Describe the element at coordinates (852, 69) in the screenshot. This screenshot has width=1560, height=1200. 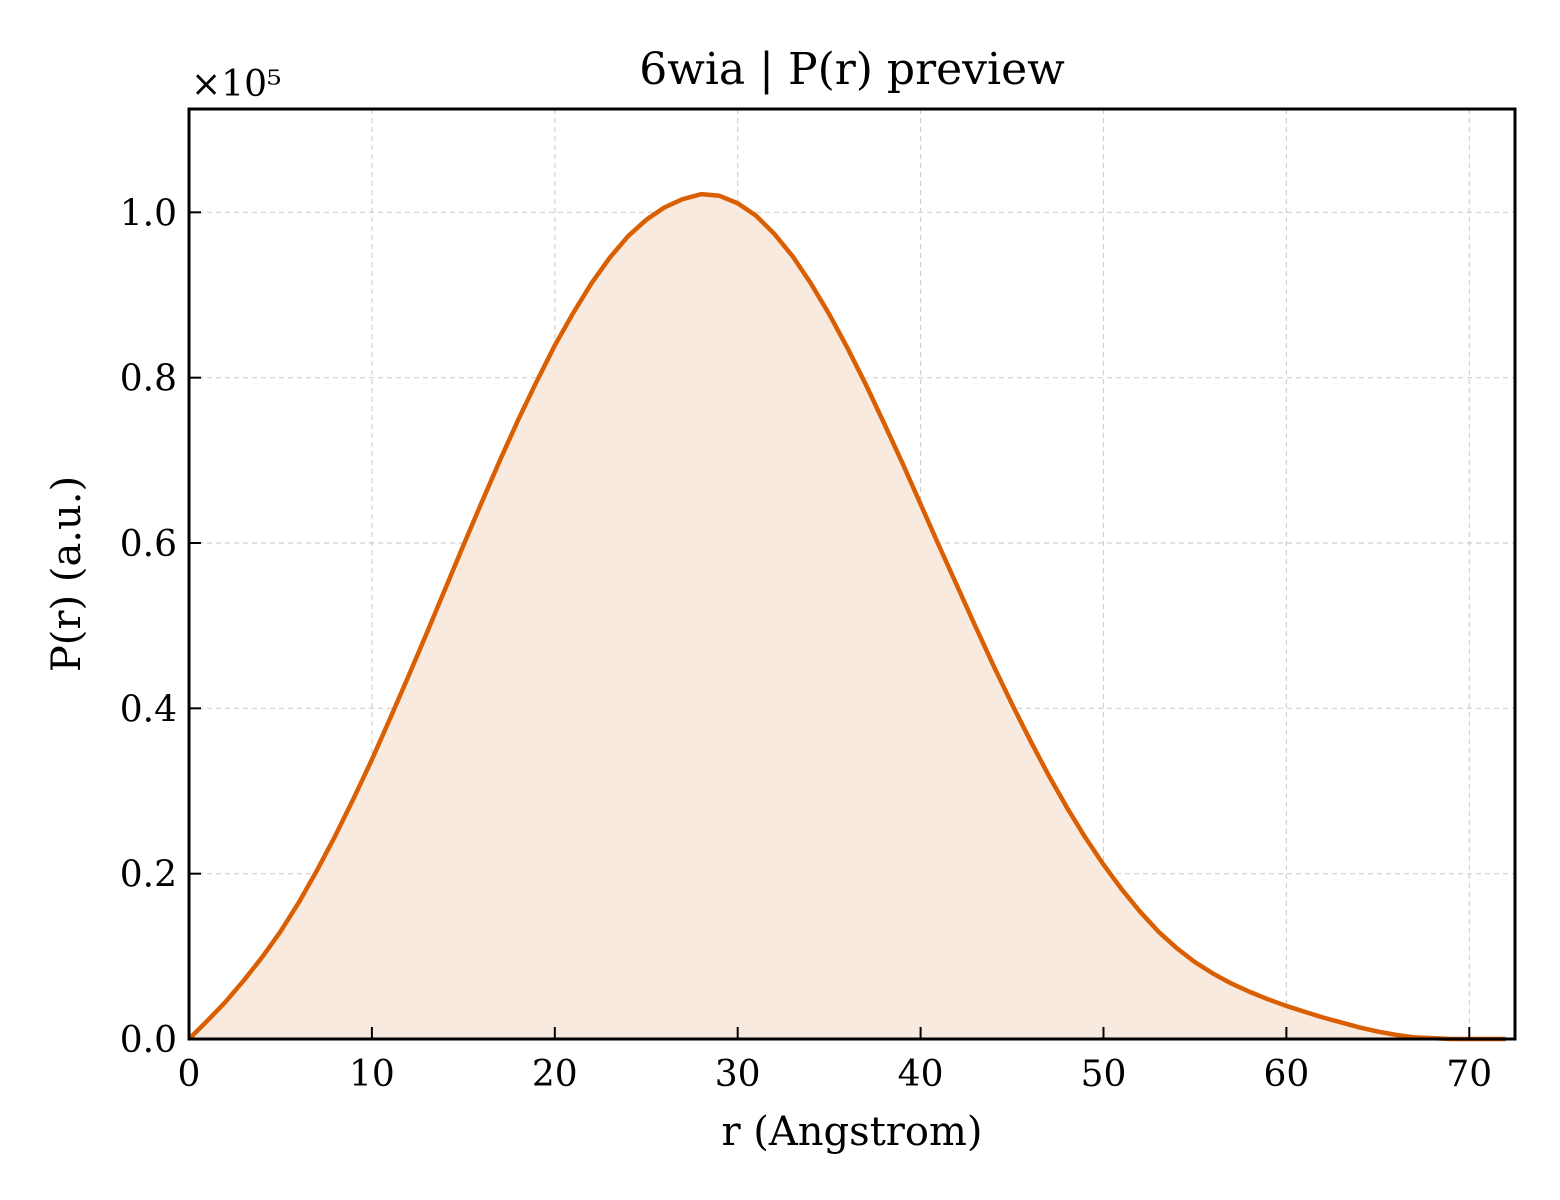
I see `chart-title: 6wia | P(r) preview` at that location.